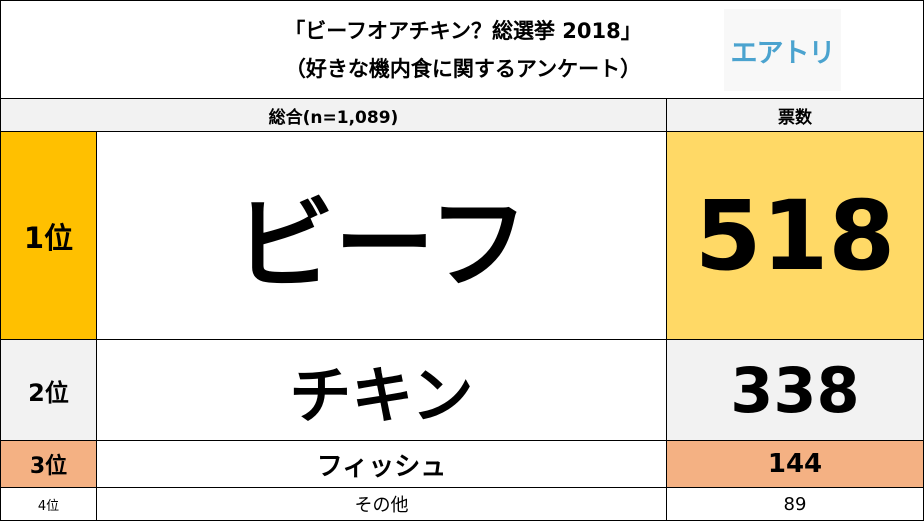  What do you see at coordinates (333, 115) in the screenshot?
I see `header-overall: 総合(n=1,089)` at bounding box center [333, 115].